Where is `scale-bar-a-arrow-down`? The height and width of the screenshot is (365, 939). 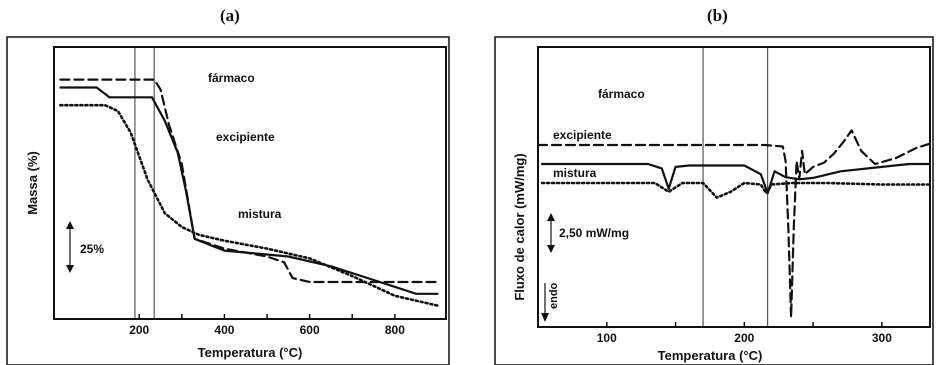 scale-bar-a-arrow-down is located at coordinates (70, 269).